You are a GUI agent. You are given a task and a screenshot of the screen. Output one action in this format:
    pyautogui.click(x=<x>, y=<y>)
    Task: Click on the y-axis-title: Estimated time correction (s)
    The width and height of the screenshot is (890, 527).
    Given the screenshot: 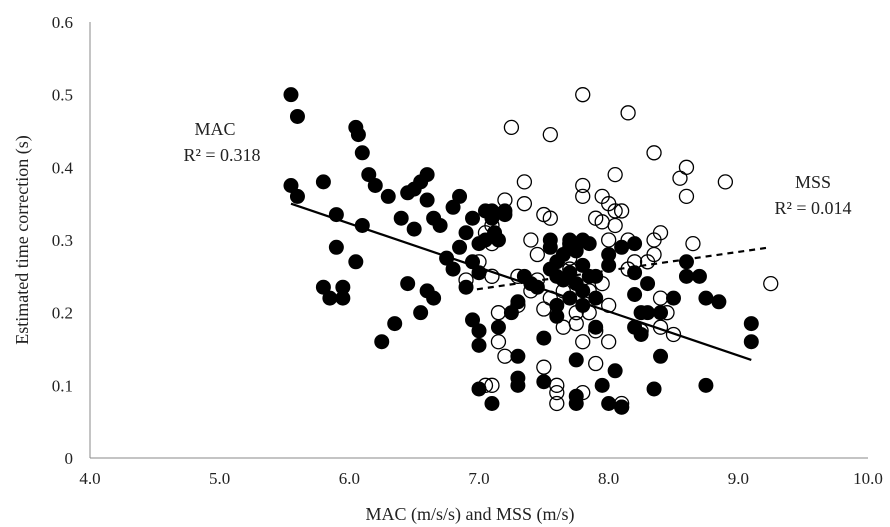 What is the action you would take?
    pyautogui.click(x=22, y=239)
    